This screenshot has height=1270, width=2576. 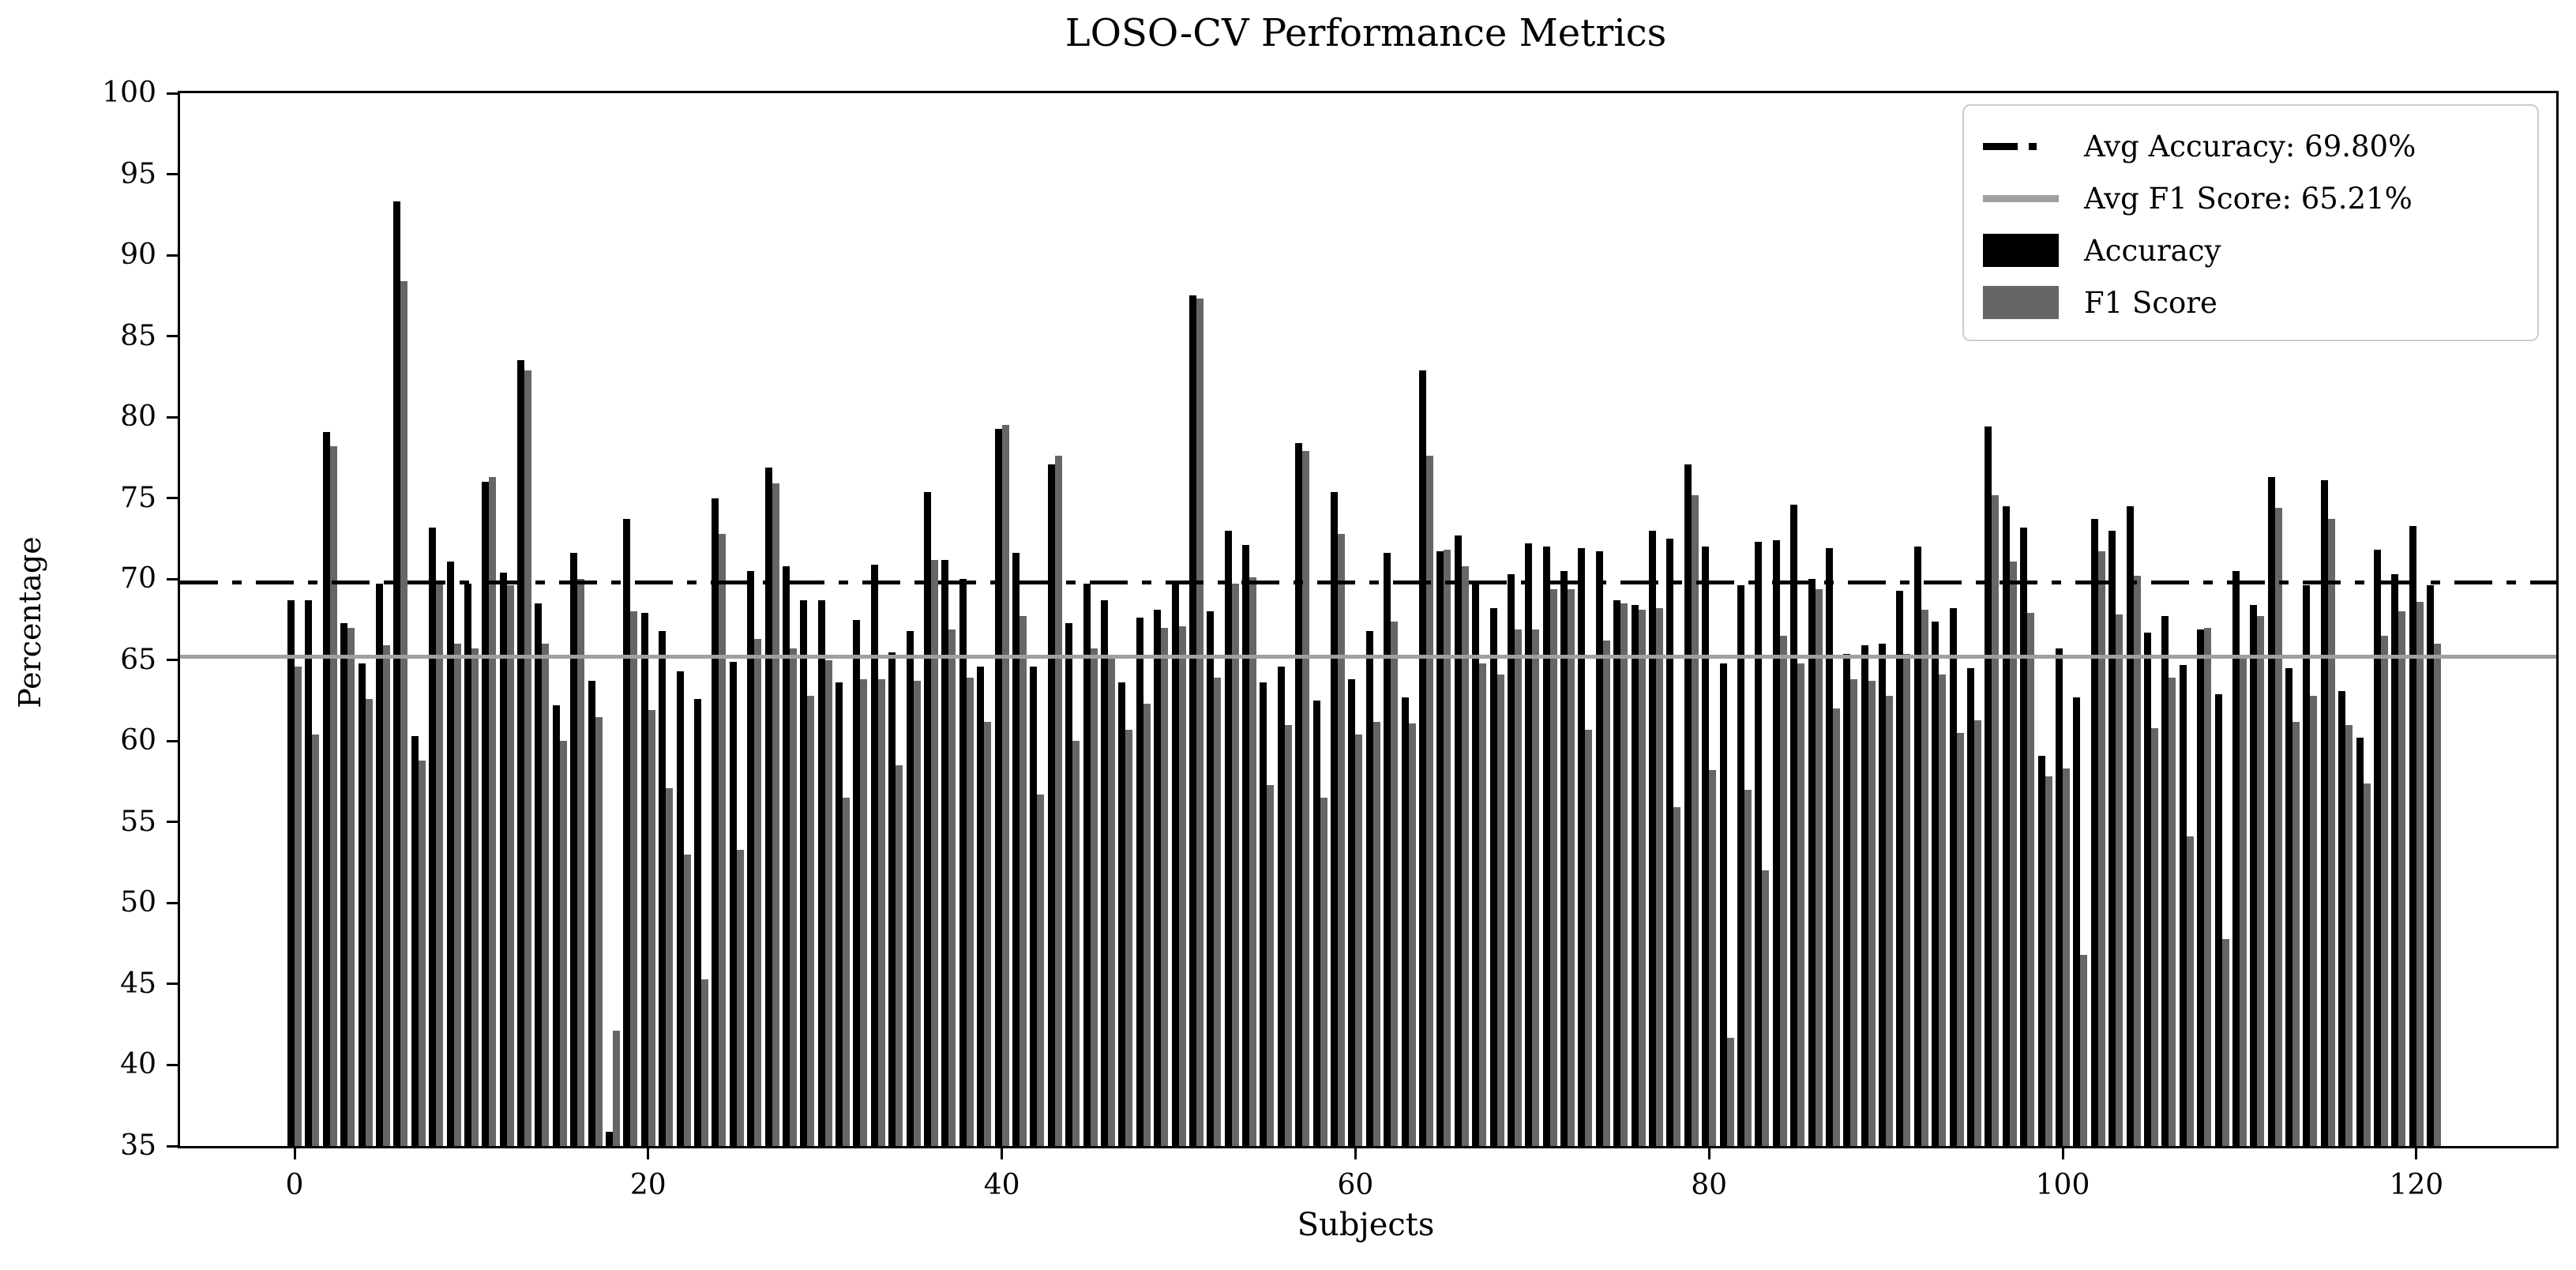 I want to click on y-tick-label: 70, so click(x=138, y=579).